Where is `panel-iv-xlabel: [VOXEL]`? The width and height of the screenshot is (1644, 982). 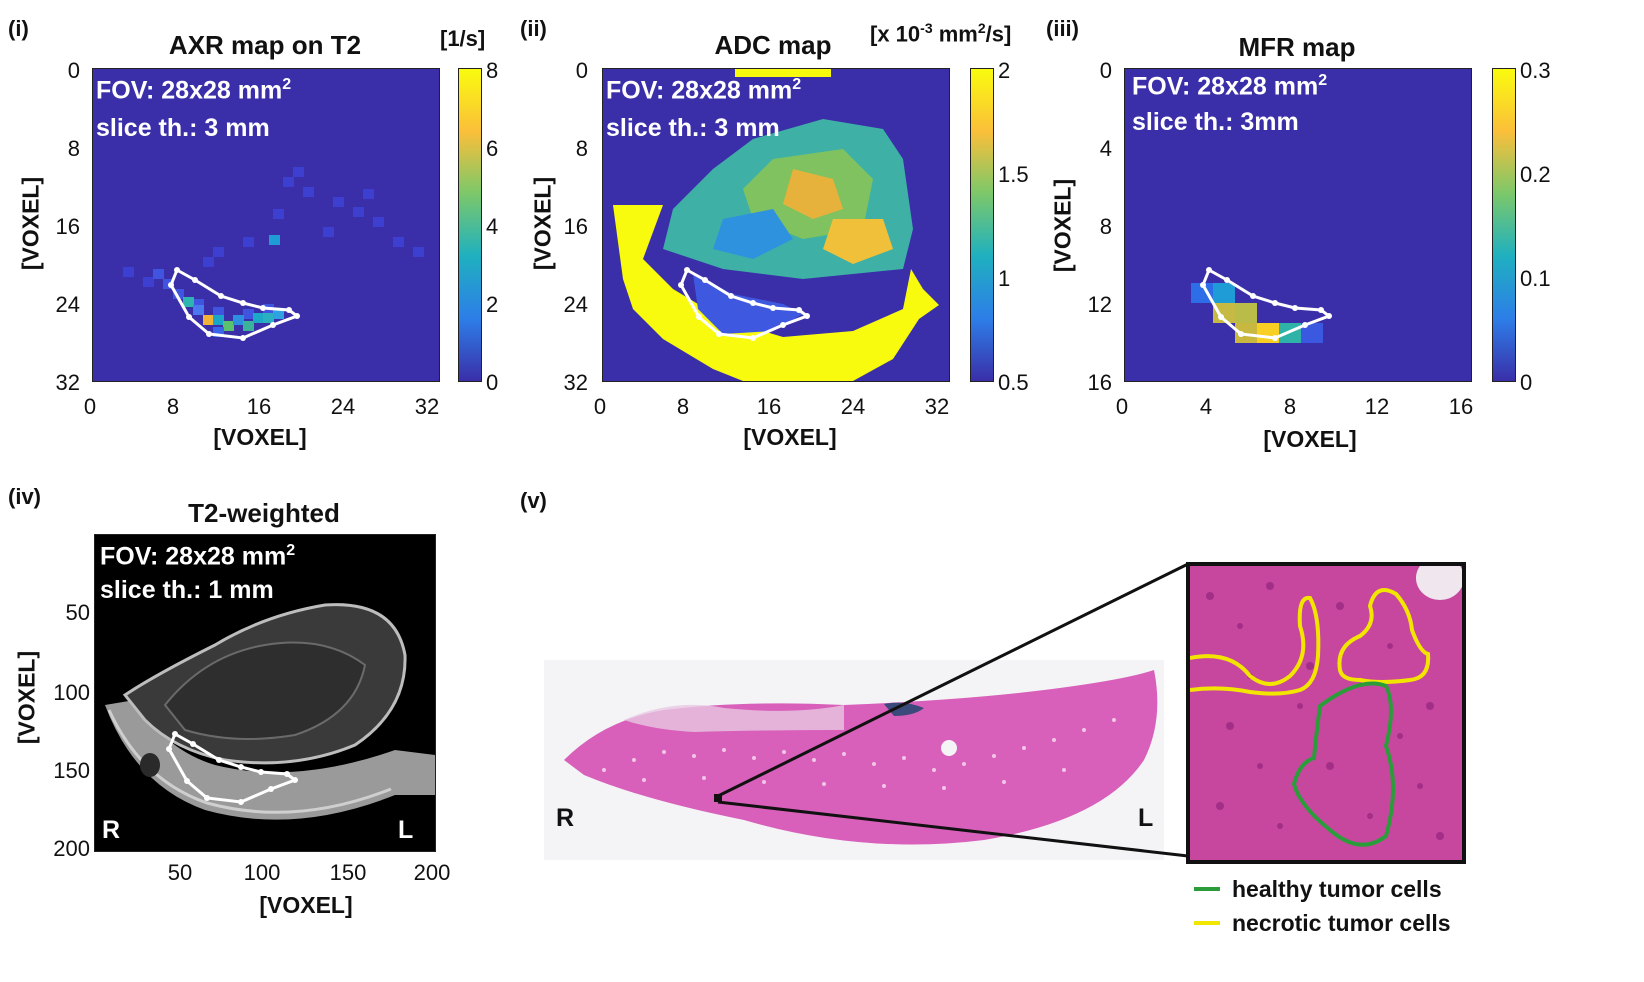 panel-iv-xlabel: [VOXEL] is located at coordinates (306, 905).